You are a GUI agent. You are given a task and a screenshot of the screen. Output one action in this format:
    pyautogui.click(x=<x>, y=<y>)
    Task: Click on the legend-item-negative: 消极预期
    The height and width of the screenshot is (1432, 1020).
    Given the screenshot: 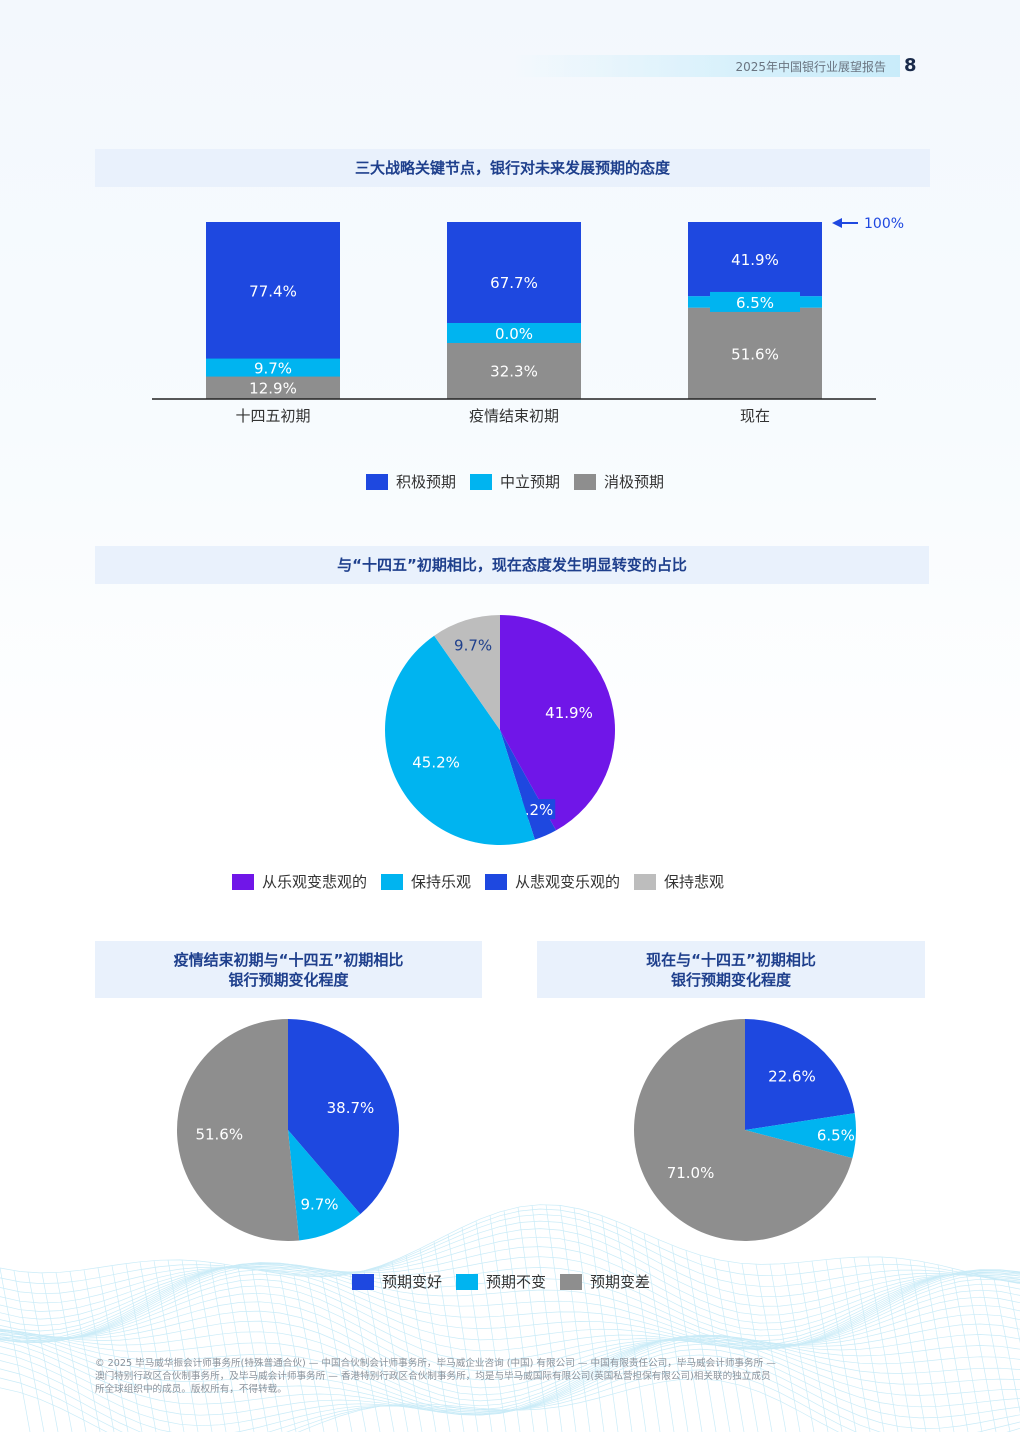 What is the action you would take?
    pyautogui.click(x=619, y=481)
    